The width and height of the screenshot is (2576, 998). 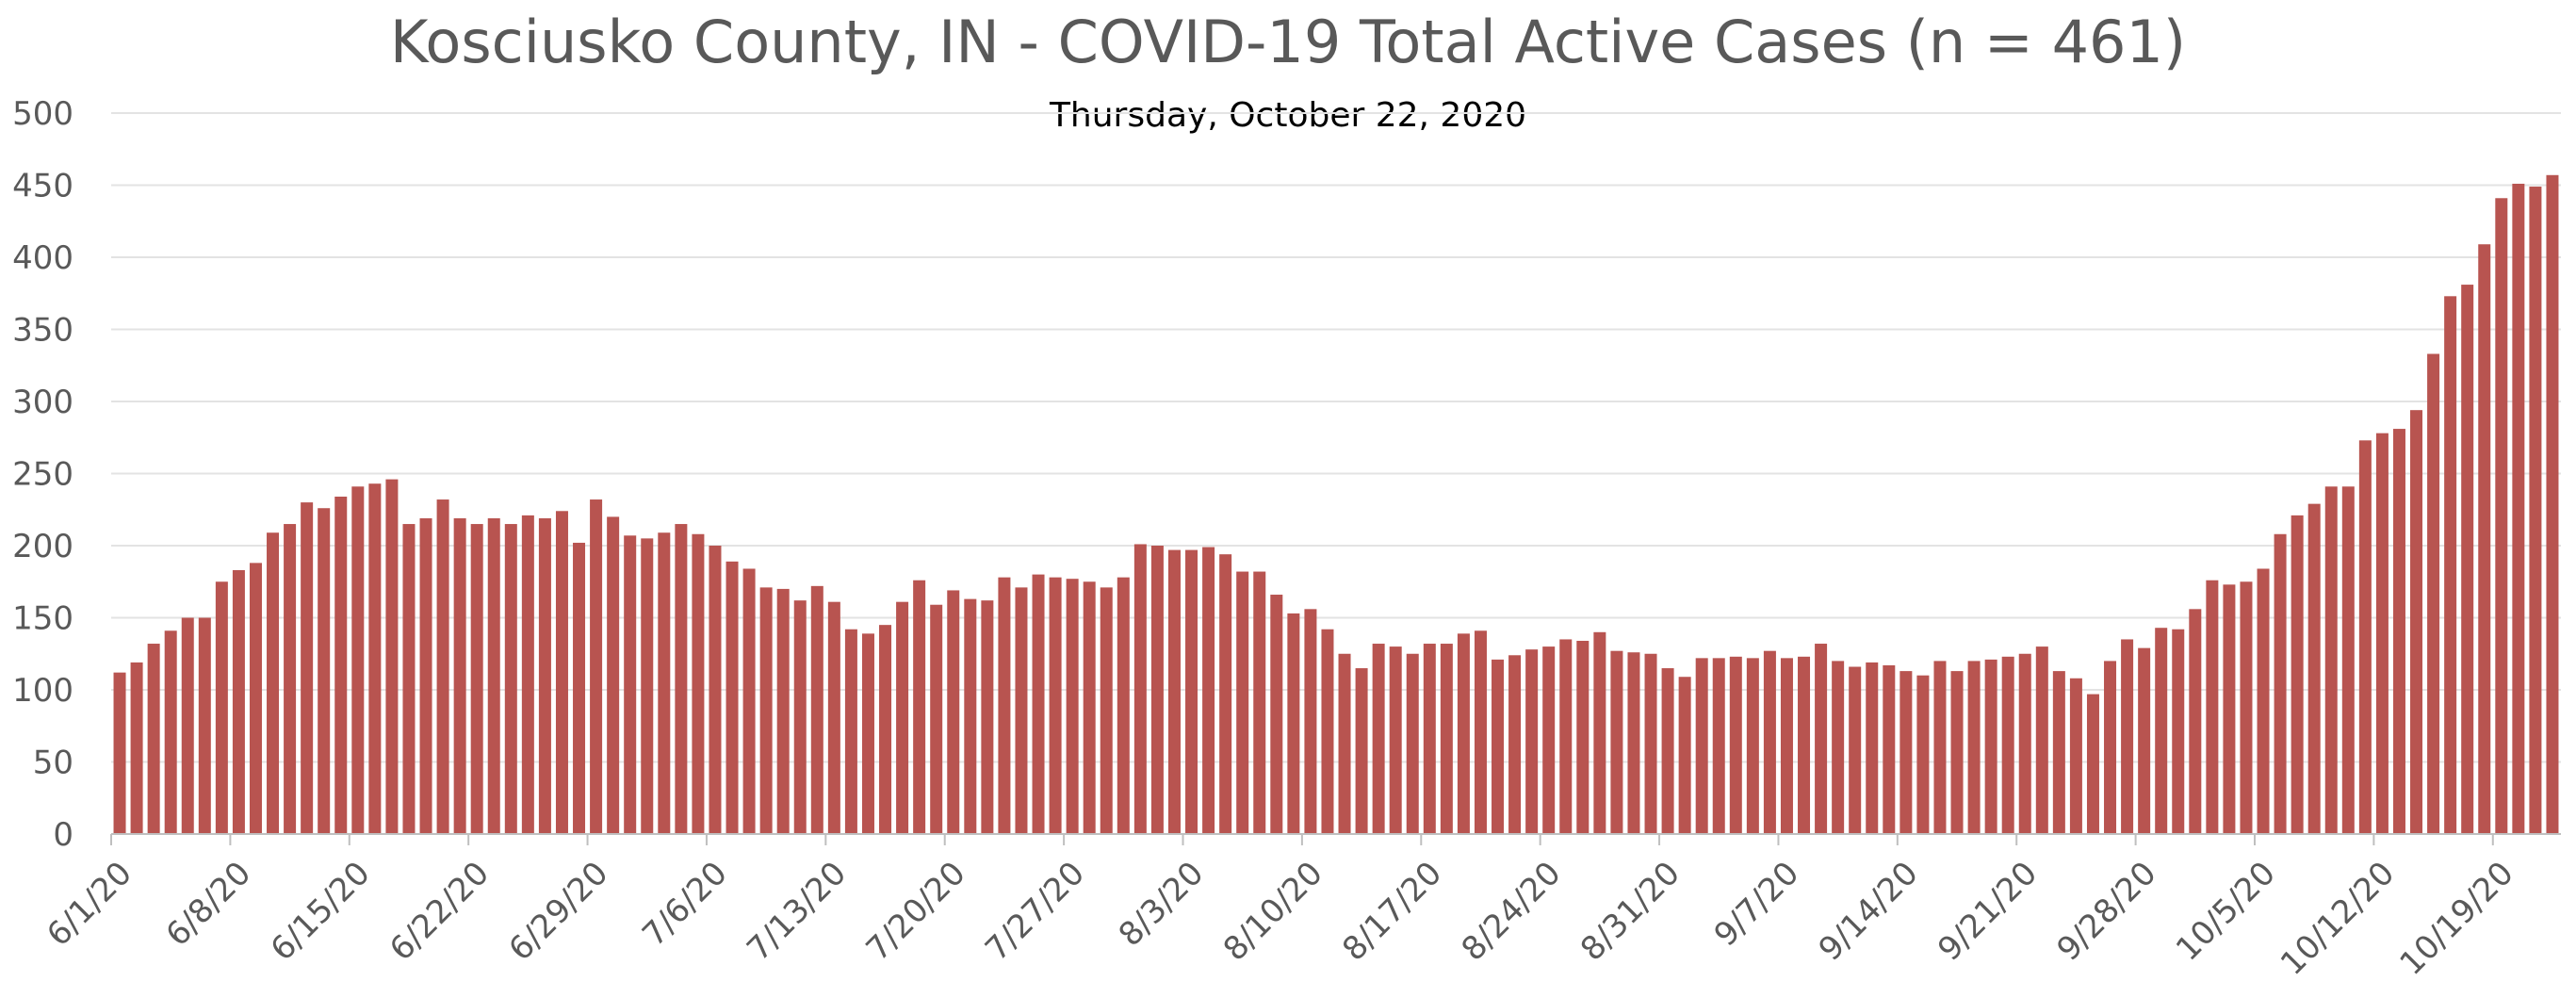 I want to click on y-tick-label: 150, so click(x=42, y=619).